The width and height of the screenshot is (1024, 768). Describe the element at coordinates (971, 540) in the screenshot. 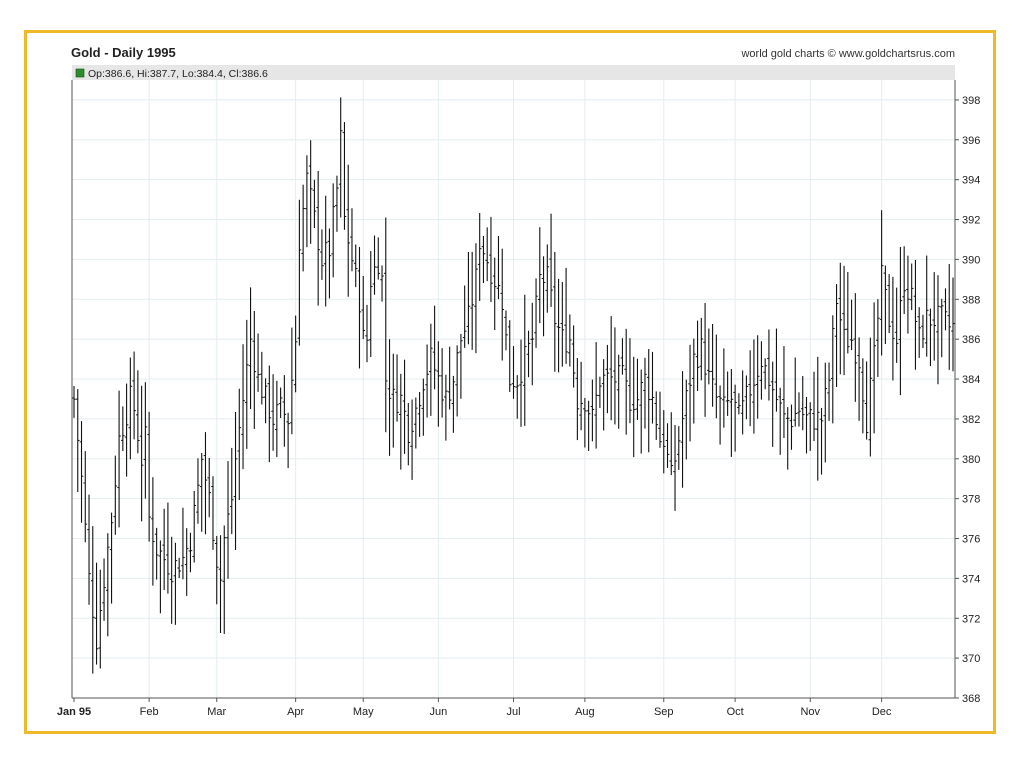

I see `y-tick-label: 376` at that location.